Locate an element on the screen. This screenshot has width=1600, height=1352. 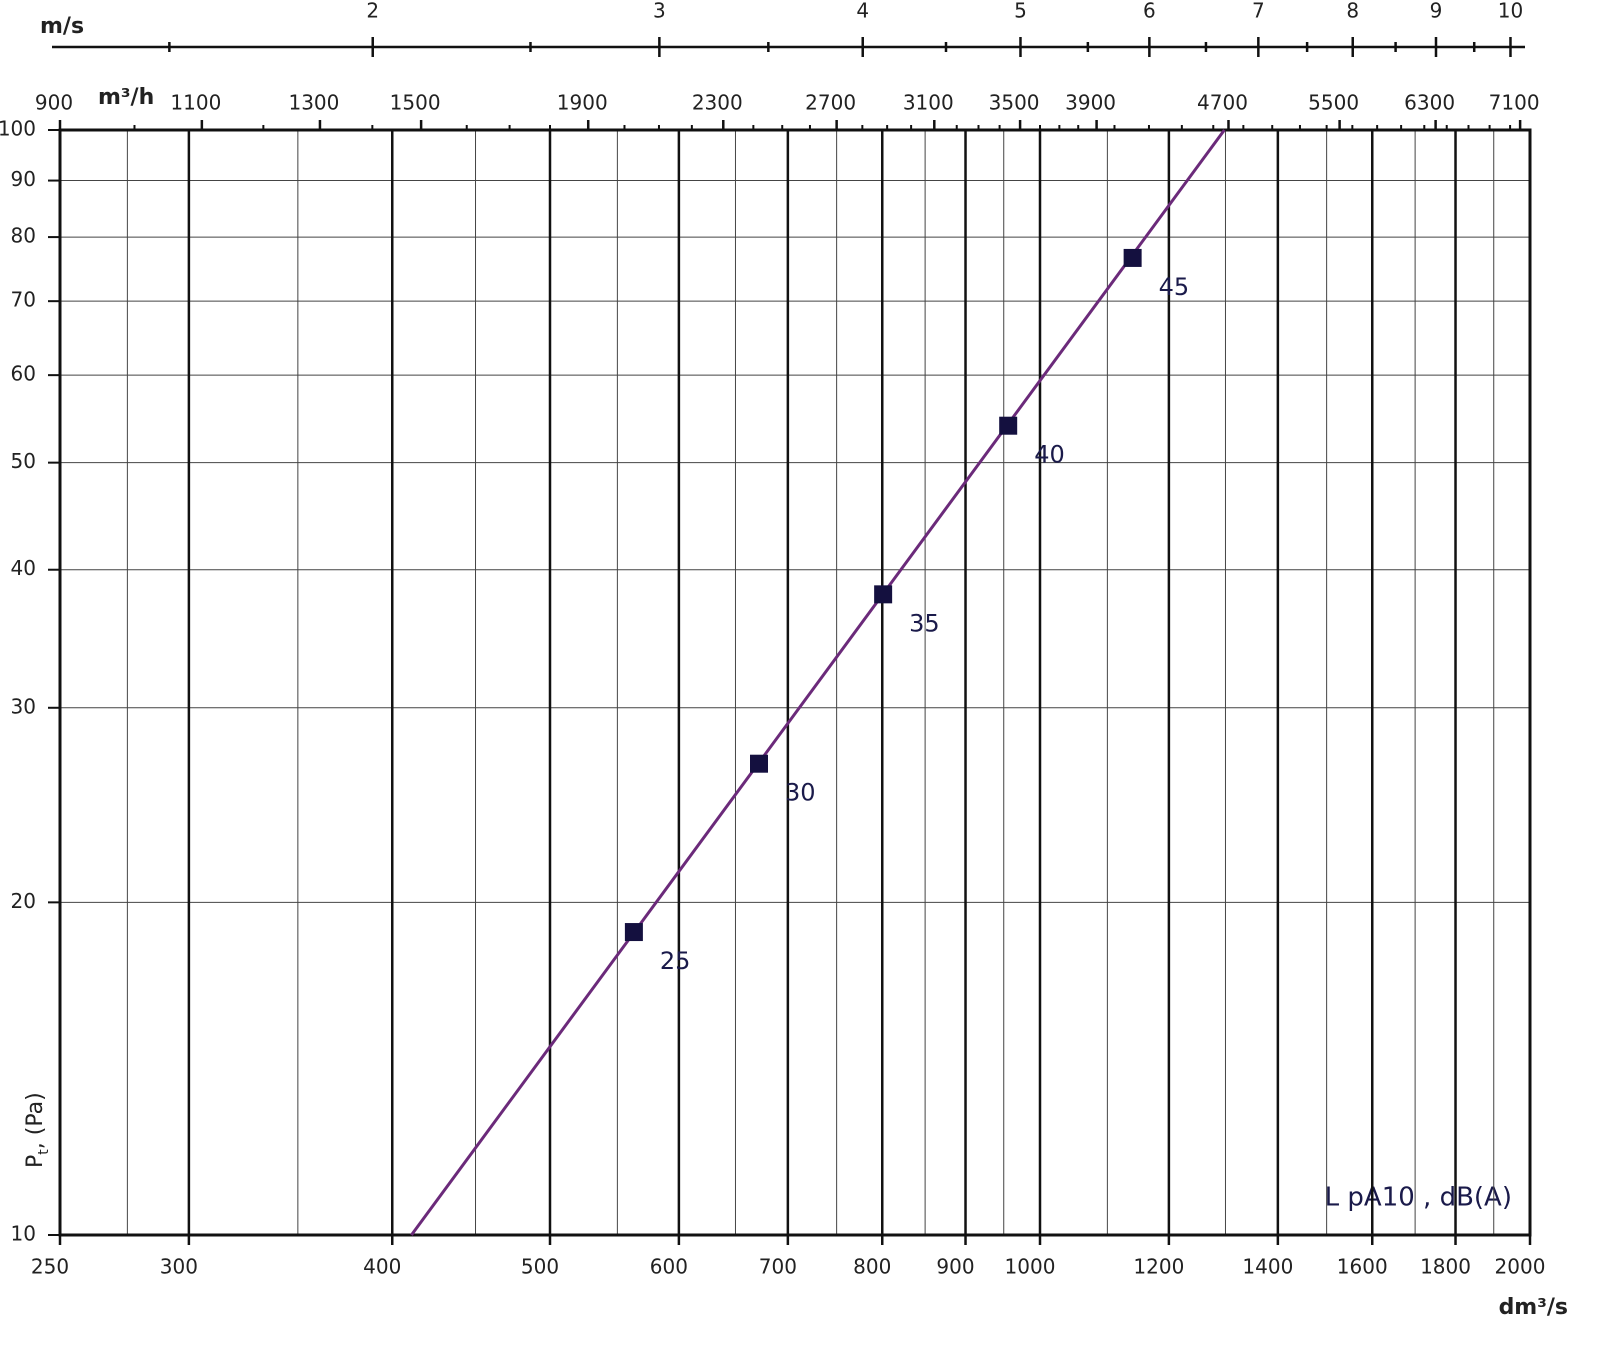
top-flow-tick-label: 2300 is located at coordinates (717, 103).